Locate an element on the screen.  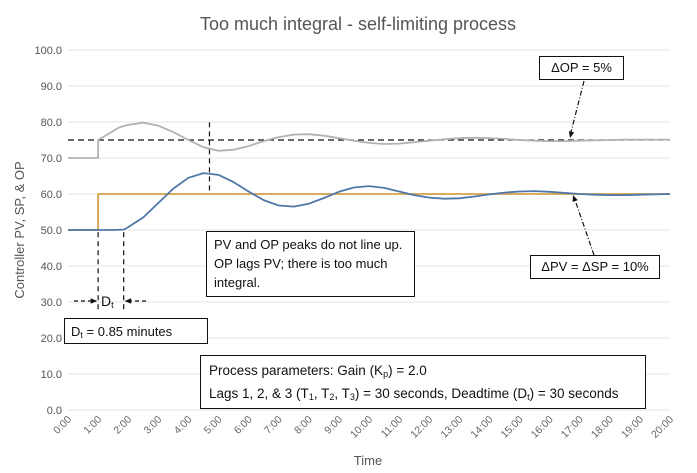
x-tick-label: 12:00 is located at coordinates (421, 427).